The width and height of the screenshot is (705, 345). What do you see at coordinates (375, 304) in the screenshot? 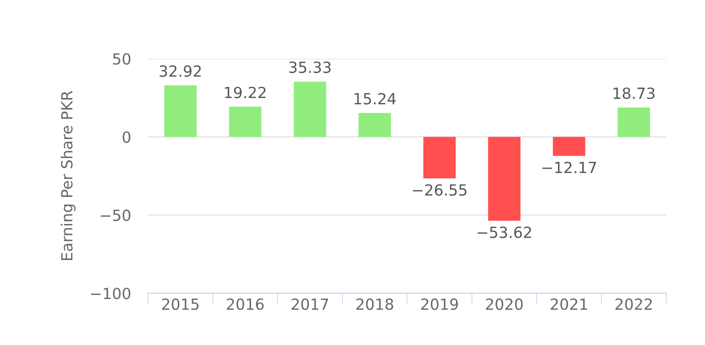
I see `x-tick-label: 2018` at bounding box center [375, 304].